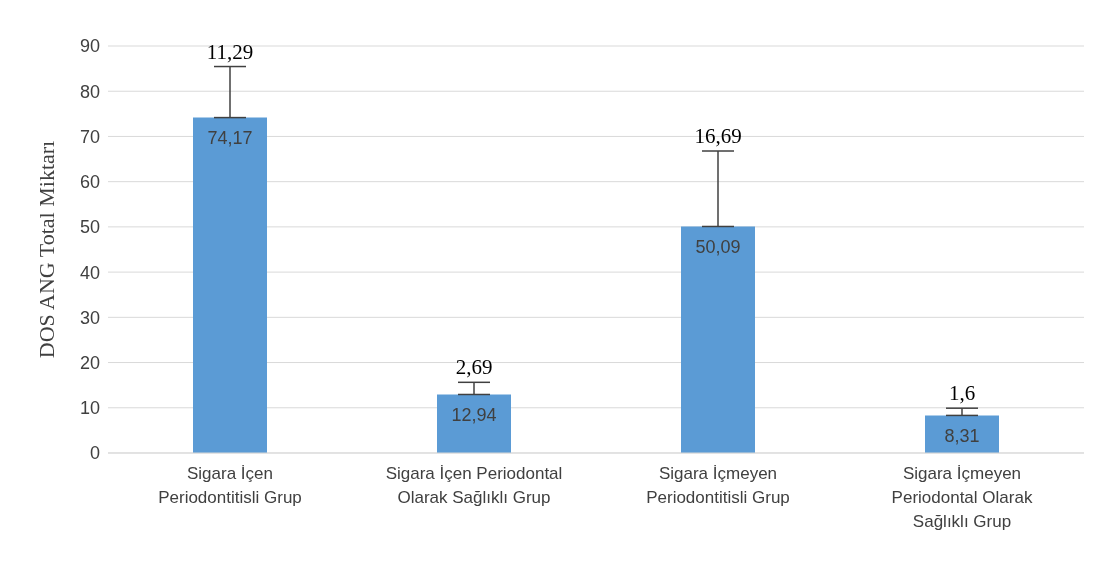  What do you see at coordinates (230, 51) in the screenshot?
I see `annotation: 11,29` at bounding box center [230, 51].